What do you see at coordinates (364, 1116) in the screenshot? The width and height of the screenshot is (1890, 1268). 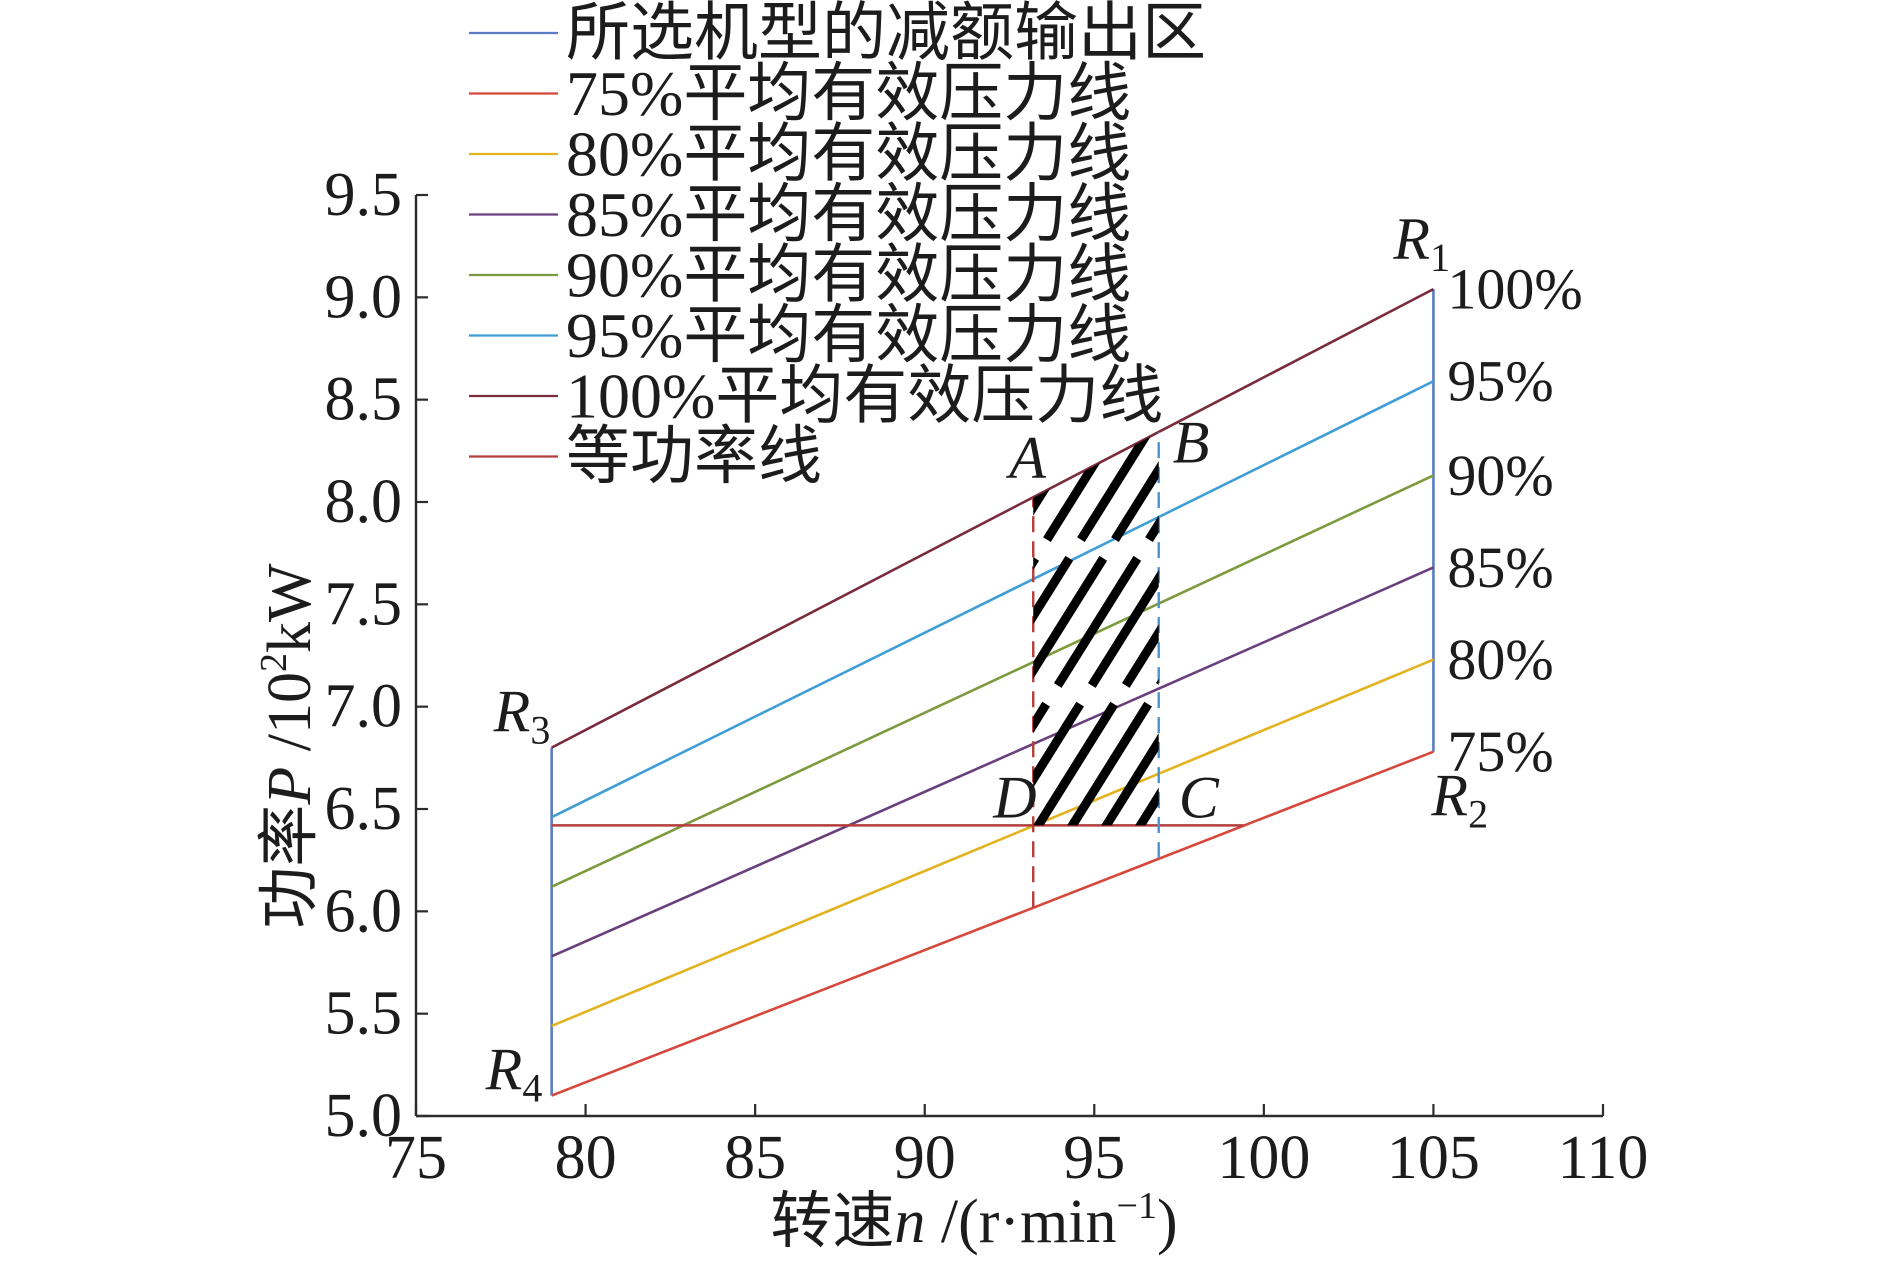 I see `y-tick-label: 5.0` at bounding box center [364, 1116].